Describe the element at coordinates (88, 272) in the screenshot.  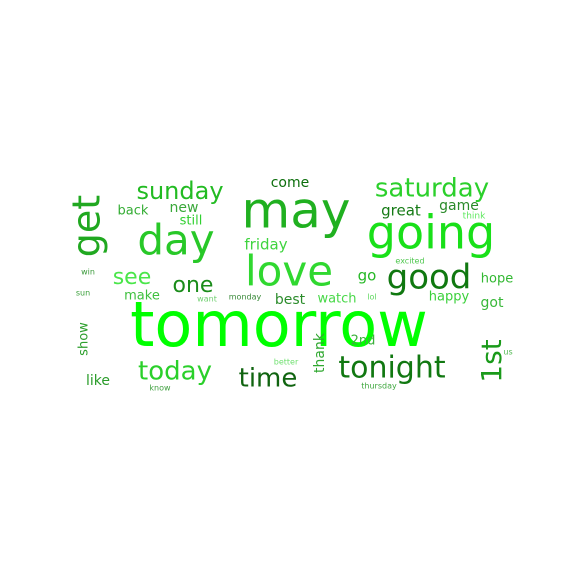
I see `word-win: win` at that location.